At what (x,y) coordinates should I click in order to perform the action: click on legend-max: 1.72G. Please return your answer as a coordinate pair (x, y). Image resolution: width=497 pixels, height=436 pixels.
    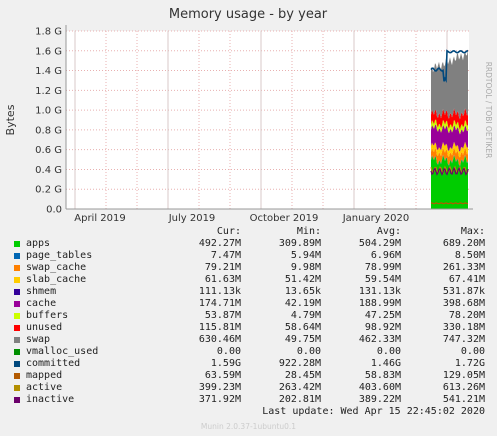
    Looking at the image, I should click on (469, 363).